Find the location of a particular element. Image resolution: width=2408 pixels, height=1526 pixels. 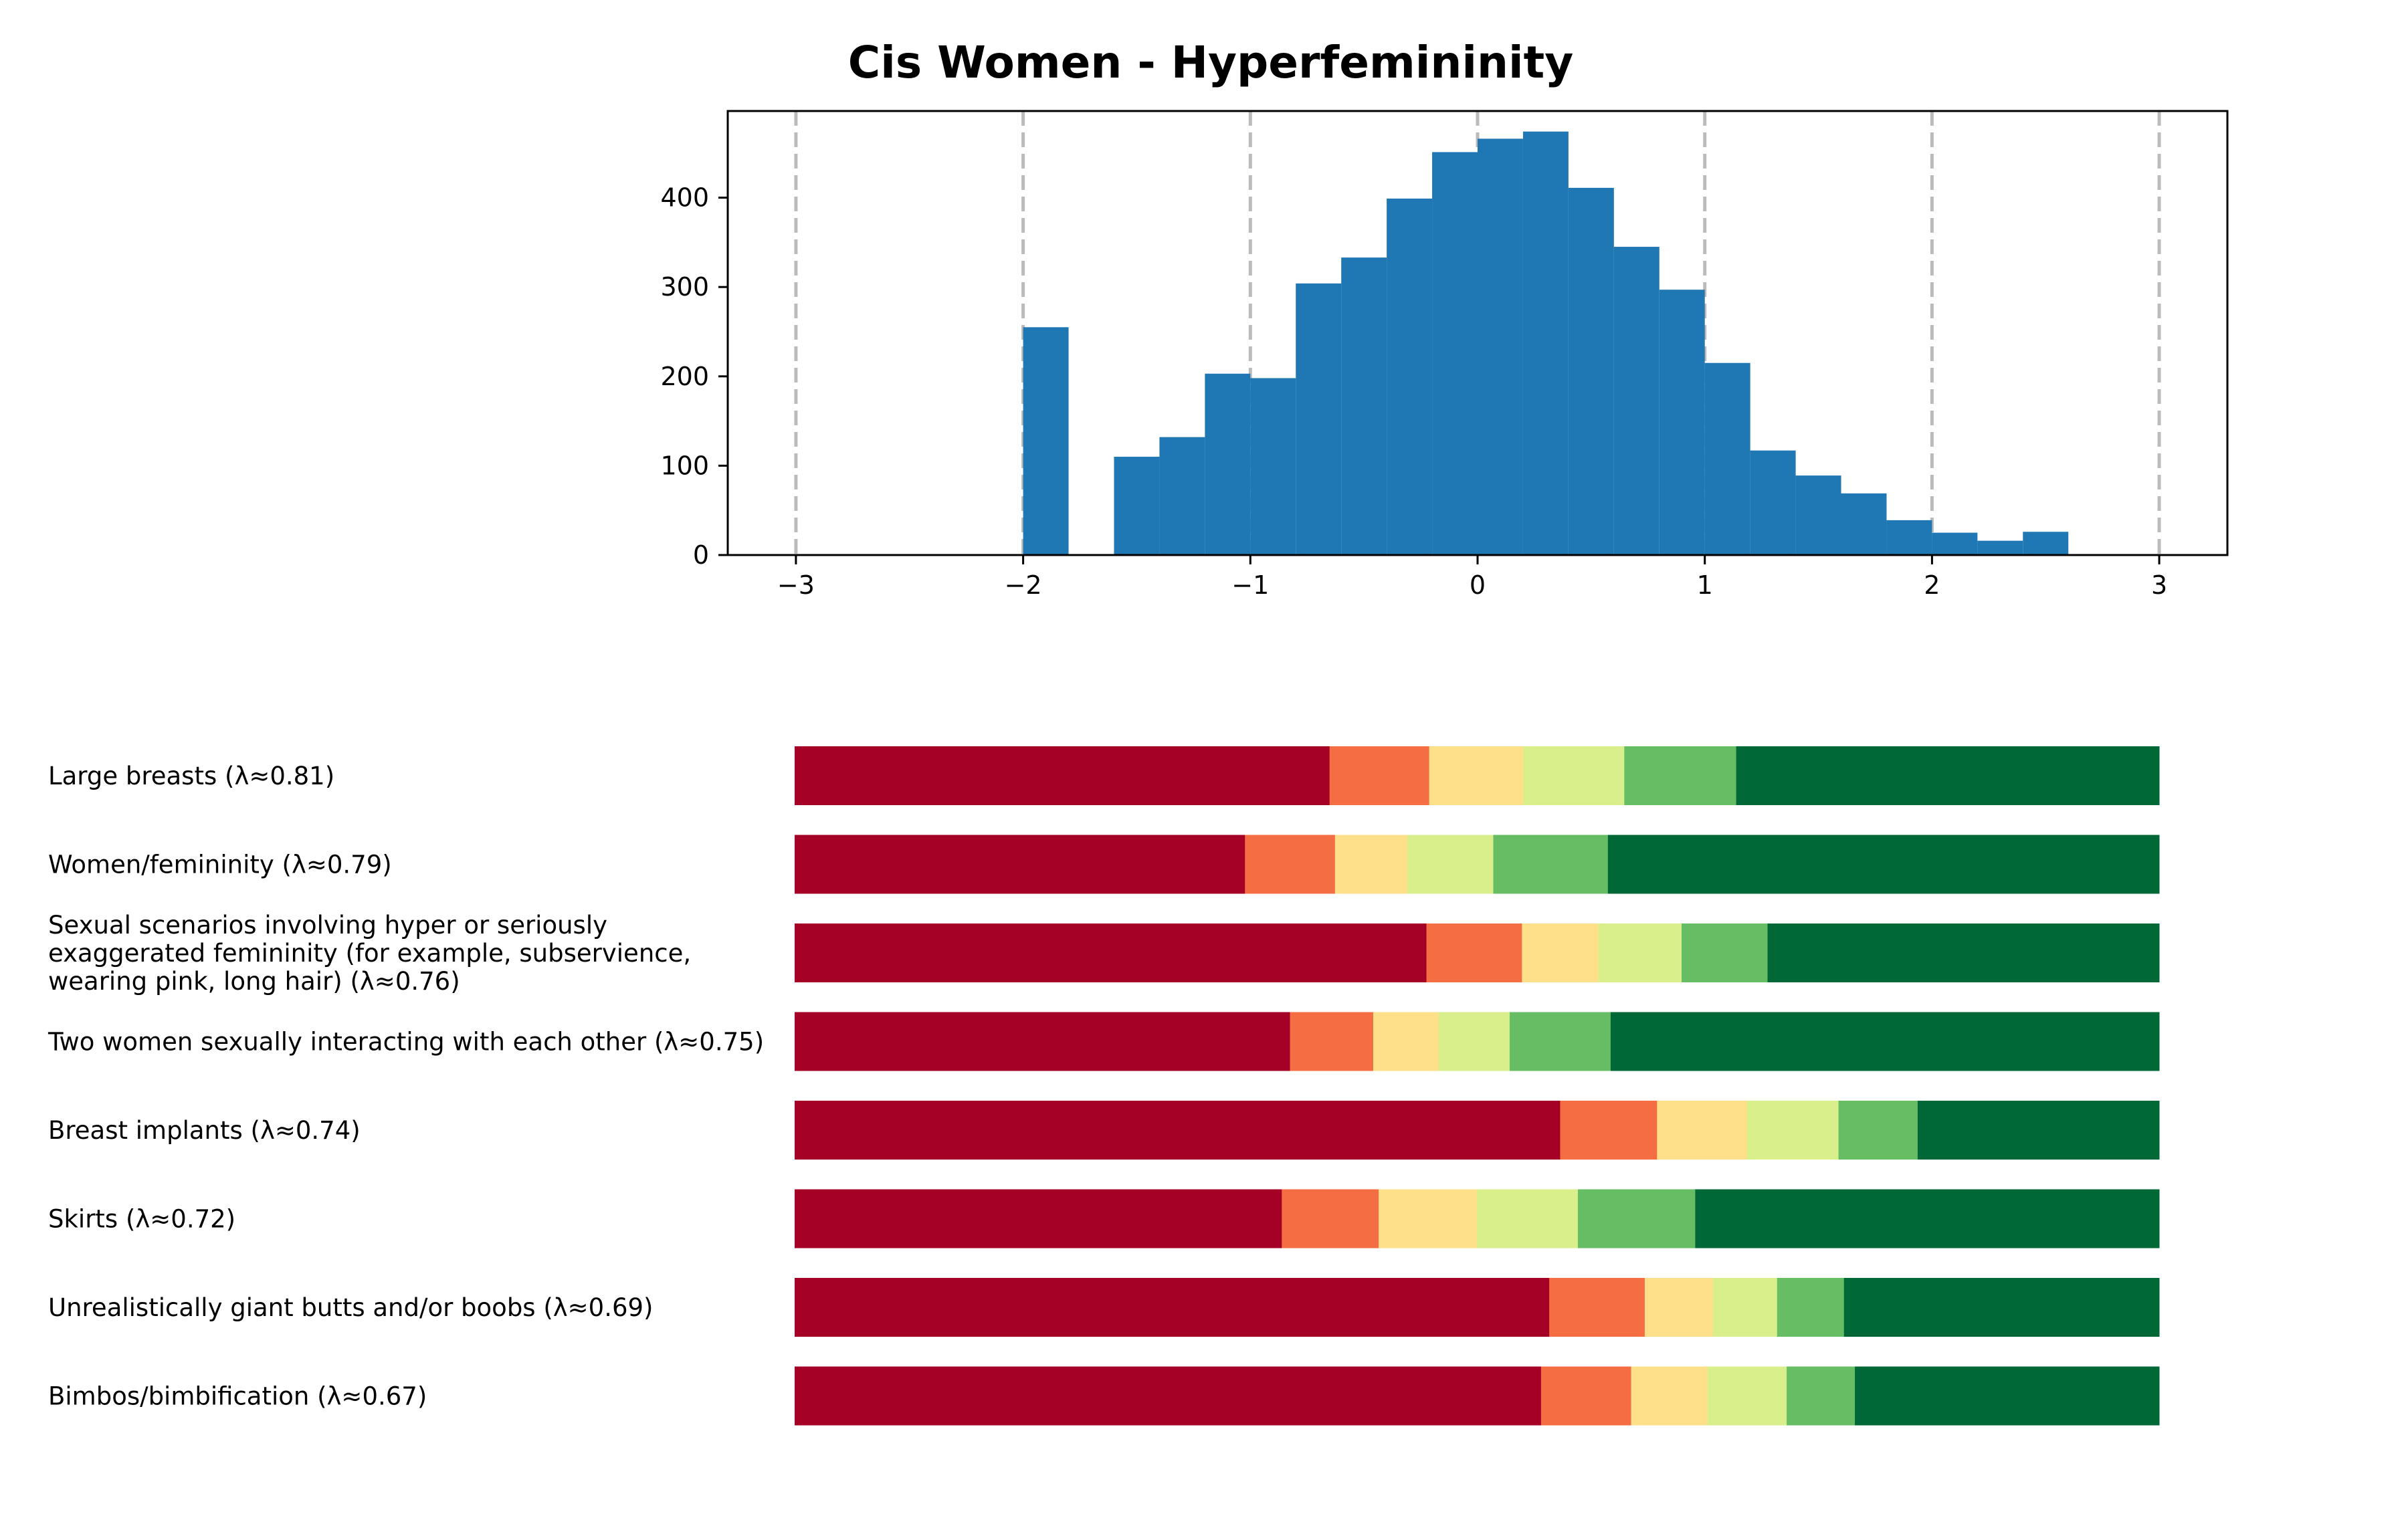

row-label-5: Skirts (λ≈0.72) is located at coordinates (141, 1219).